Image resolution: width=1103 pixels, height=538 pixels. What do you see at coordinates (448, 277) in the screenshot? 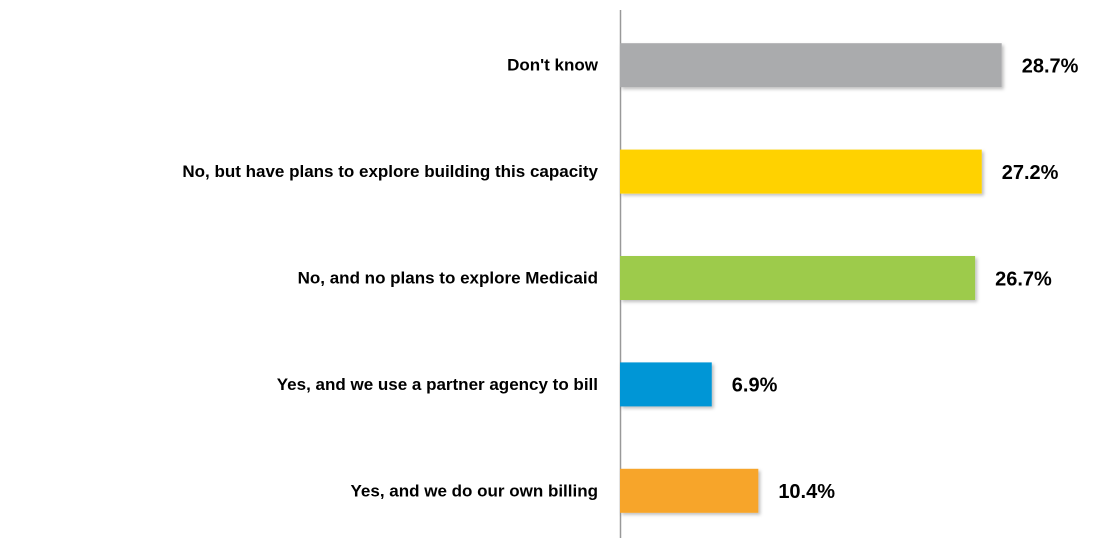
I see `category-label: No, and no plans to explore Medicaid` at bounding box center [448, 277].